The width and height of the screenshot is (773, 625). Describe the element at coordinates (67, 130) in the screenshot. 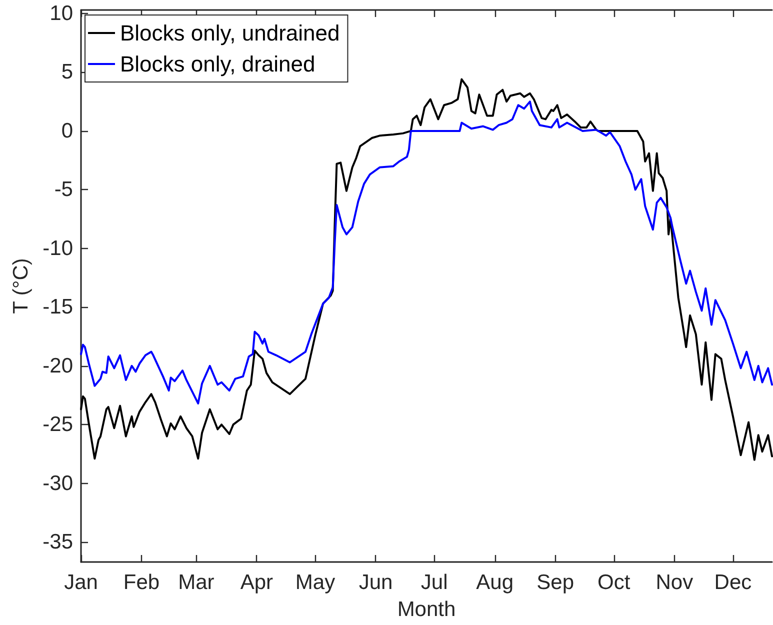

I see `y-tick-label: 0` at that location.